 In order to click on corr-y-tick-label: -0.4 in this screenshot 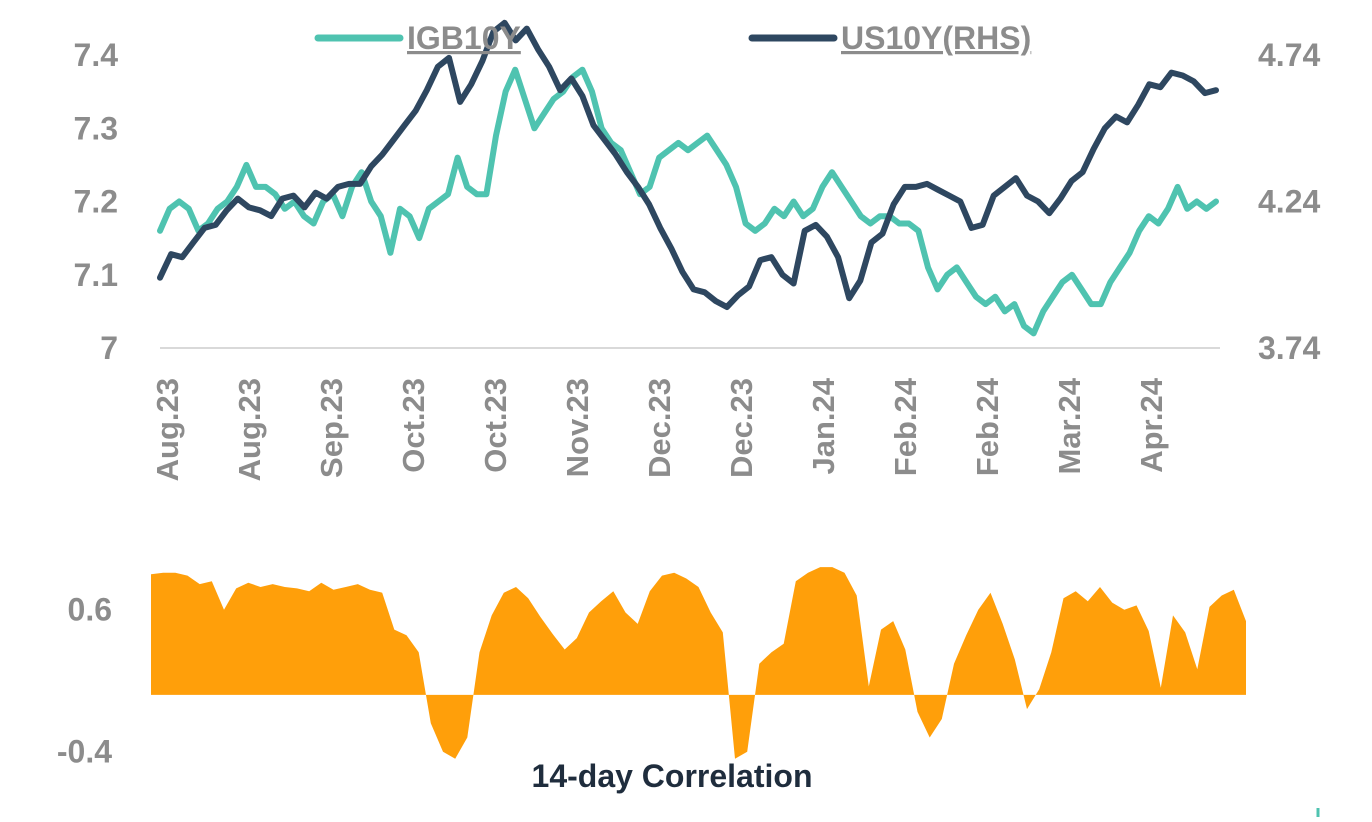, I will do `click(84, 752)`.